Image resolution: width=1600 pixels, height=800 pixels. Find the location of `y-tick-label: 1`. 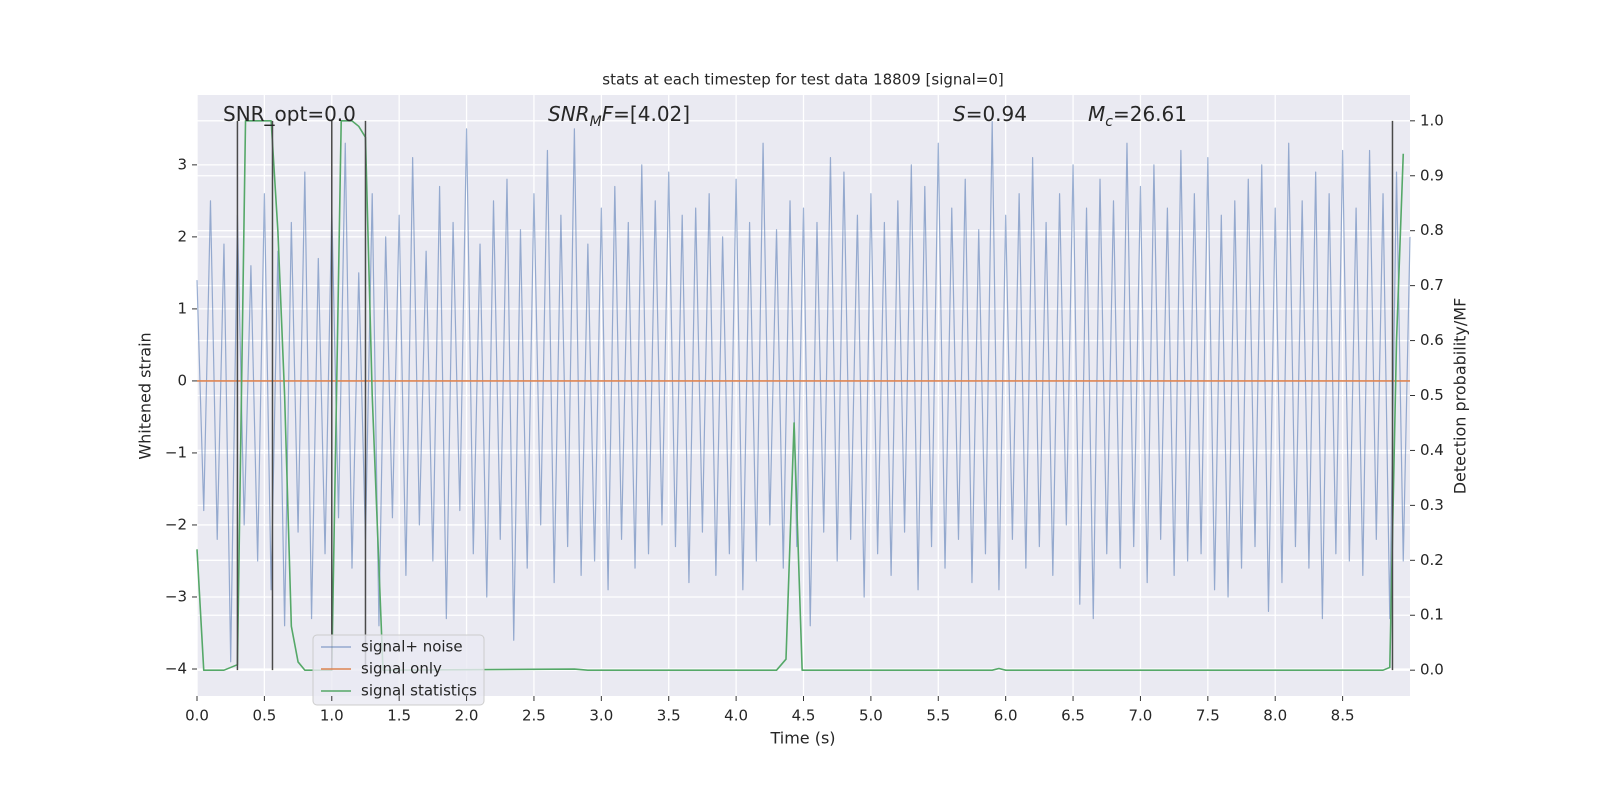

y-tick-label: 1 is located at coordinates (182, 308).